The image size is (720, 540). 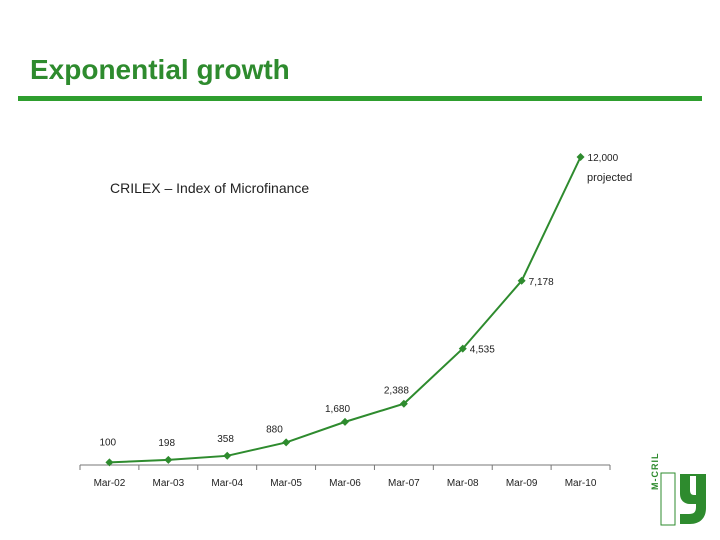 What do you see at coordinates (210, 188) in the screenshot?
I see `chart-title: CRILEX – Index of Microfinance` at bounding box center [210, 188].